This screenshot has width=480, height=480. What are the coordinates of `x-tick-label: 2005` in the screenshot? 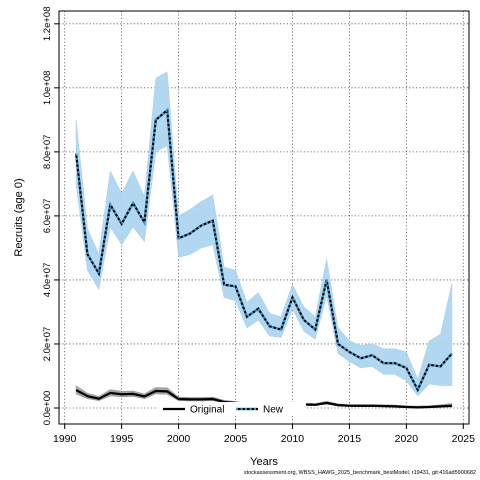 It's located at (236, 439).